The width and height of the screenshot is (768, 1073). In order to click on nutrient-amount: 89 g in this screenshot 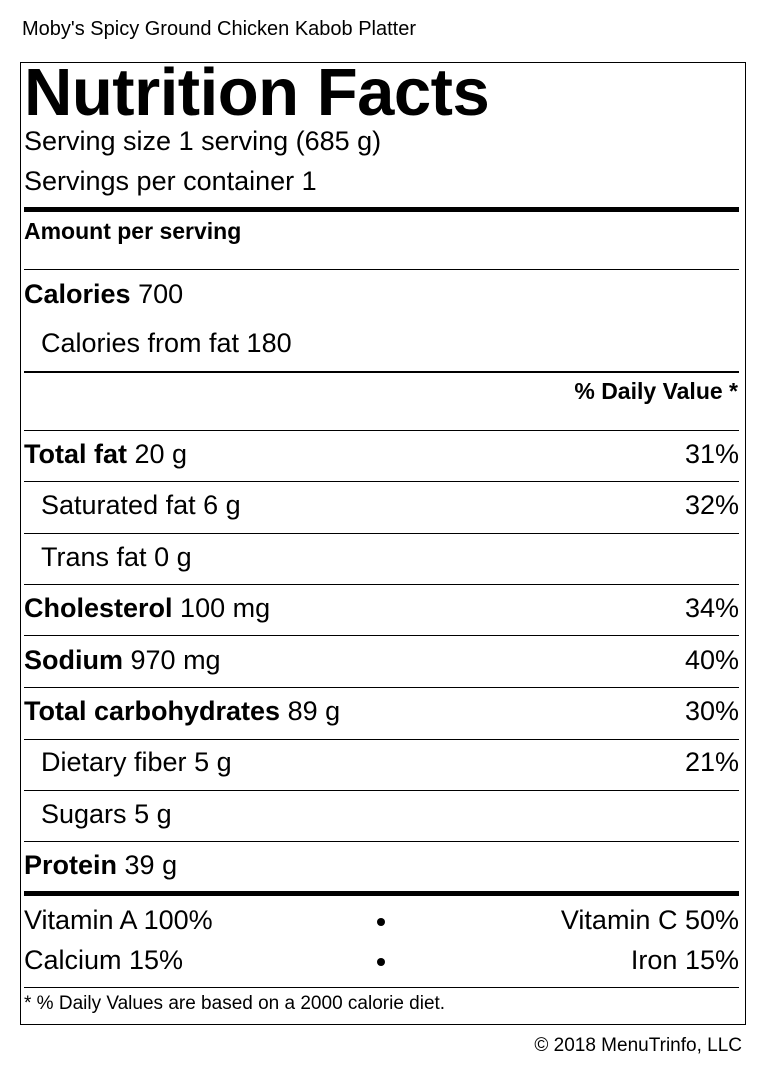, I will do `click(314, 711)`.